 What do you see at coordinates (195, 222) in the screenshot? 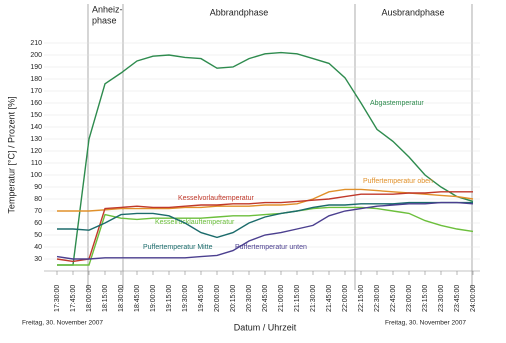
I see `series-label: Kesselrücklauftemperatur` at bounding box center [195, 222].